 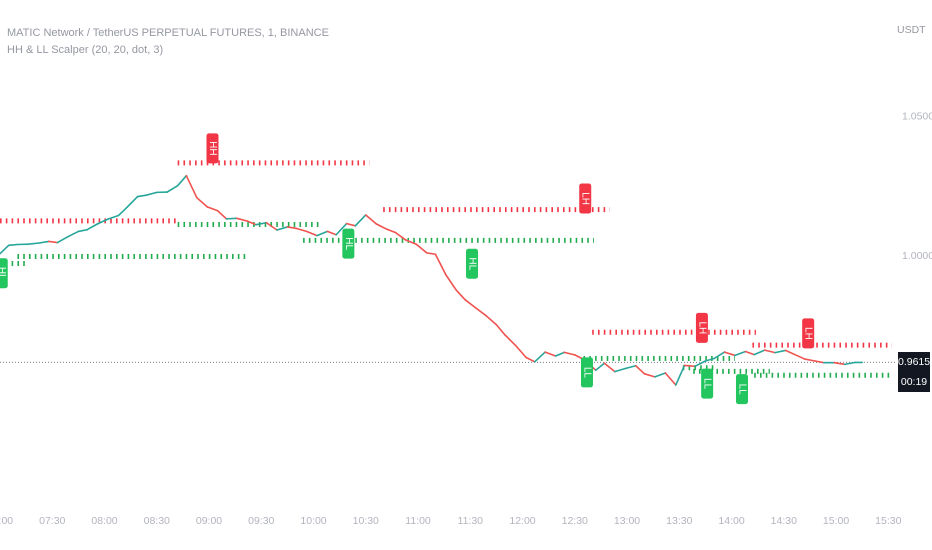 What do you see at coordinates (6, 521) in the screenshot?
I see `x-tick-label: 07:00` at bounding box center [6, 521].